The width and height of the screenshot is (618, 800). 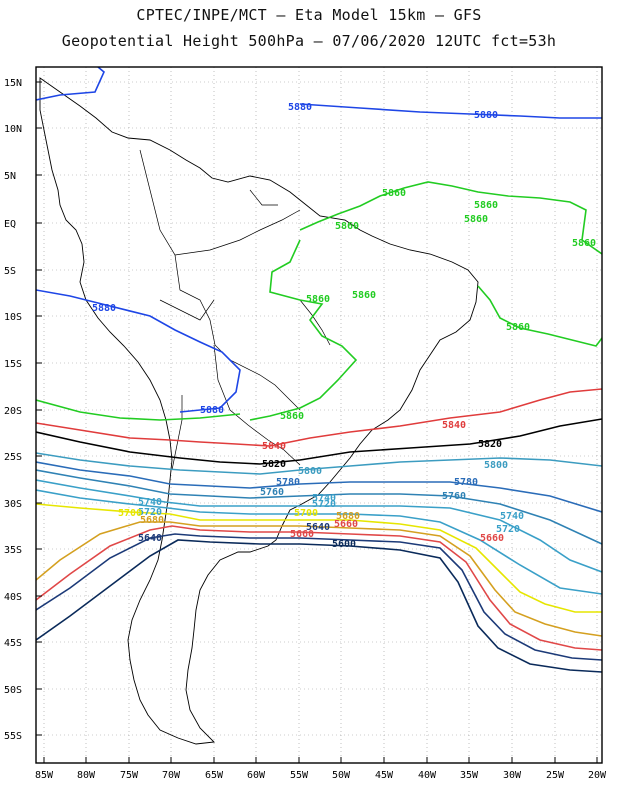 What do you see at coordinates (13, 317) in the screenshot?
I see `lat-label: 10S` at bounding box center [13, 317].